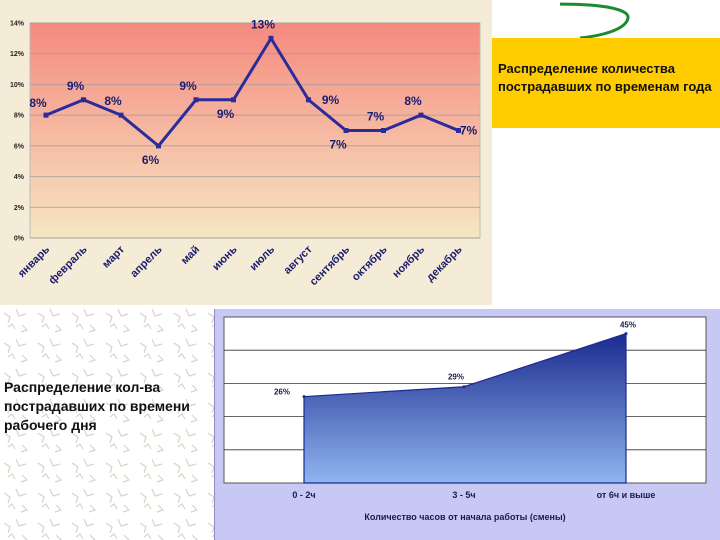  Describe the element at coordinates (252, 91) in the screenshot. I see `series-line` at that location.